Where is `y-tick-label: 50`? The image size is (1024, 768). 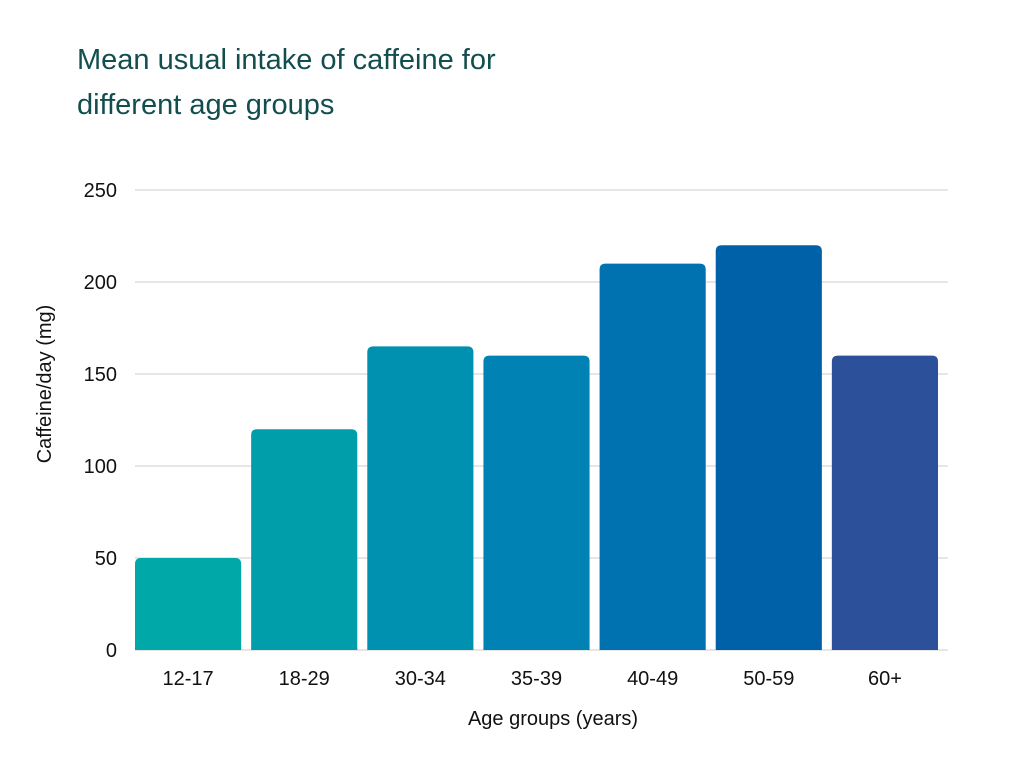
y-tick-label: 50 is located at coordinates (106, 559).